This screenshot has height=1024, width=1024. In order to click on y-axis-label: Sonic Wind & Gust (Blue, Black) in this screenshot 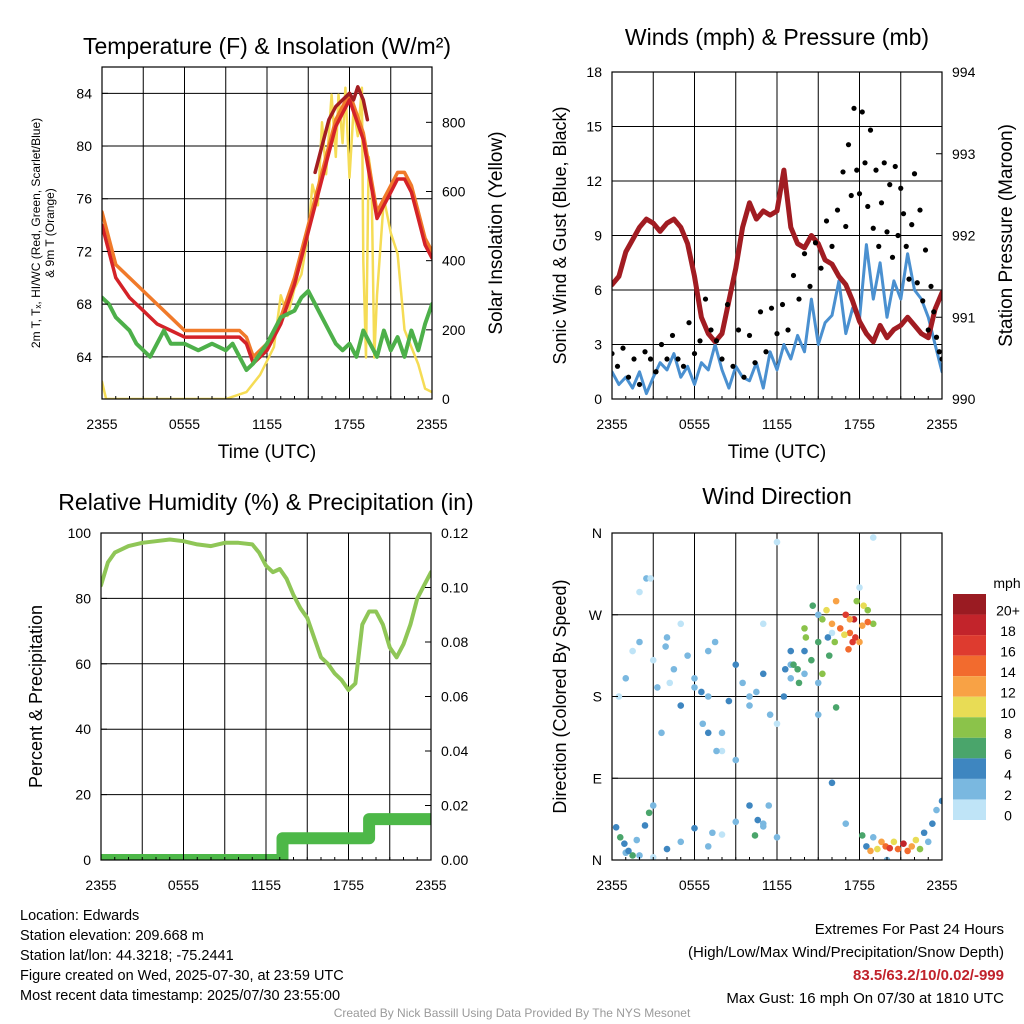, I will do `click(560, 235)`.